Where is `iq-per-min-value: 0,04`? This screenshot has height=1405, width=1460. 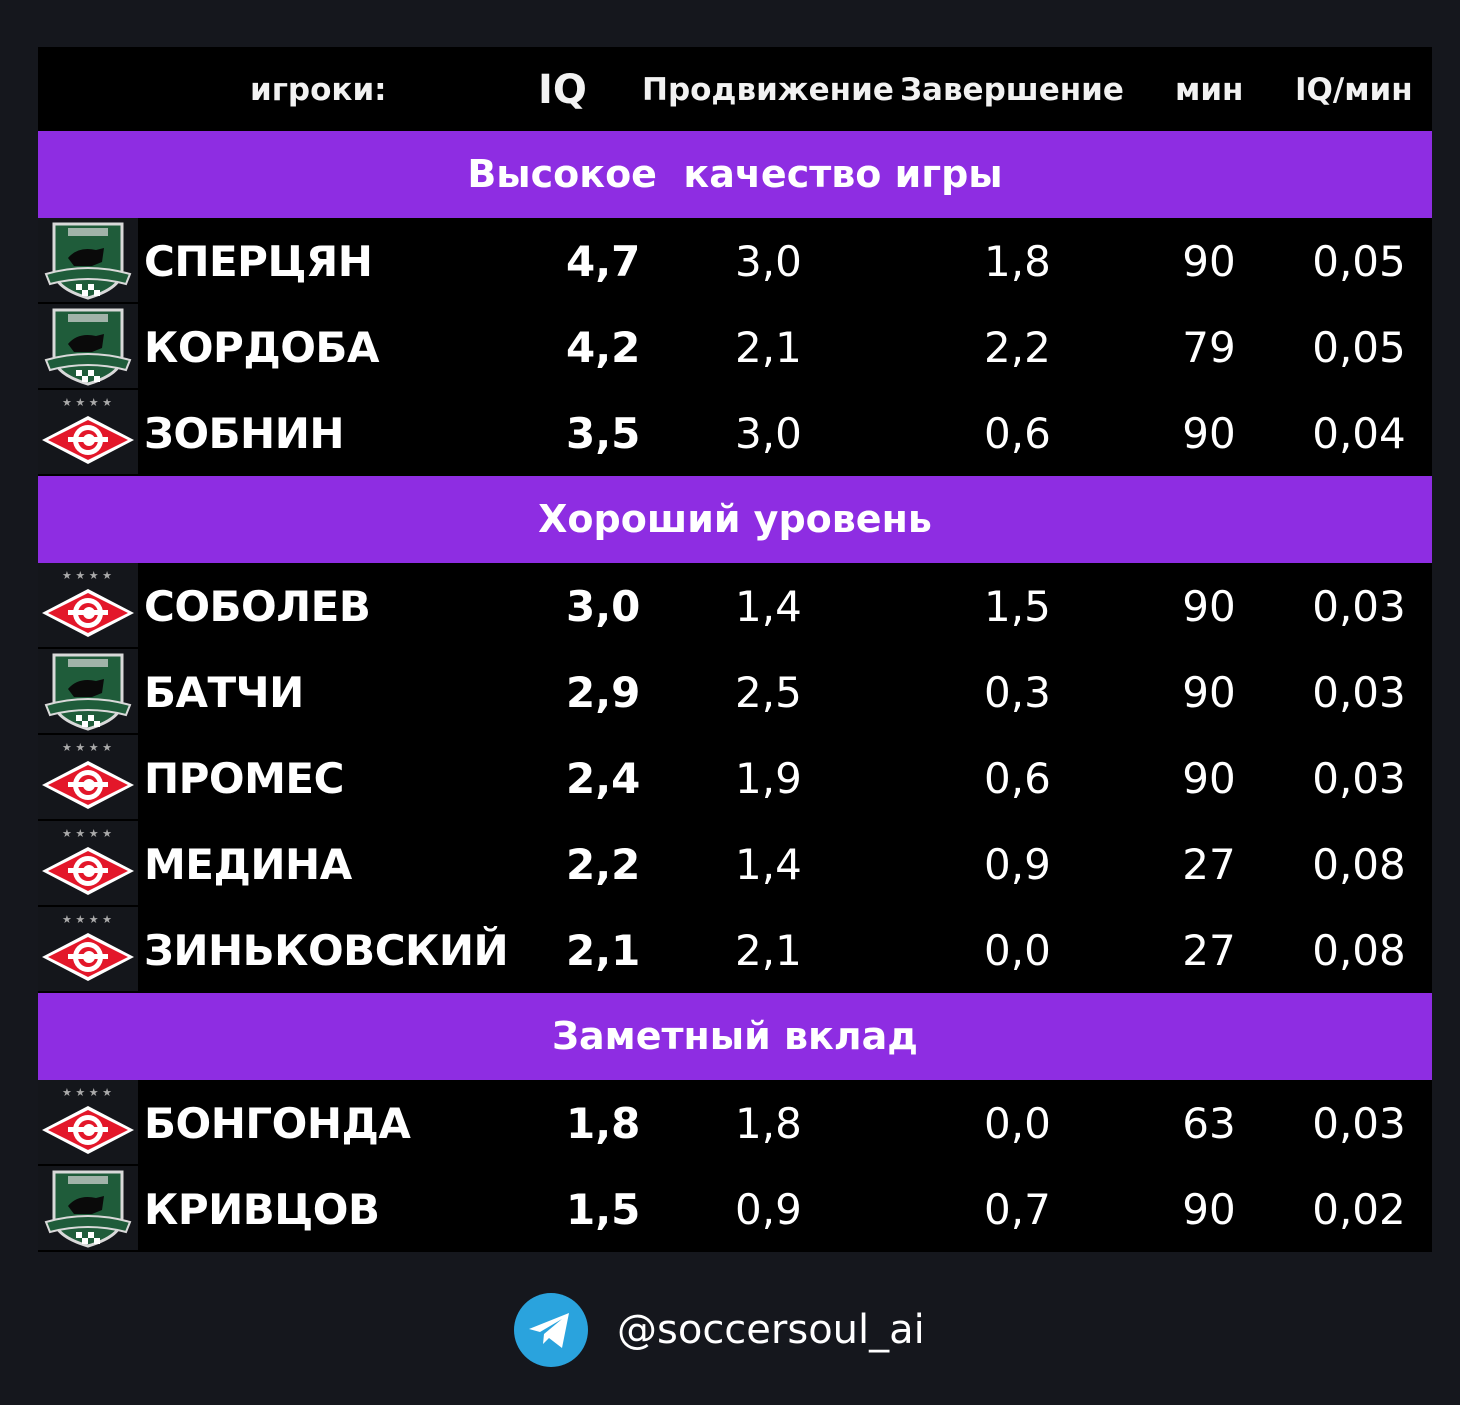
iq-per-min-value: 0,04 is located at coordinates (1359, 433).